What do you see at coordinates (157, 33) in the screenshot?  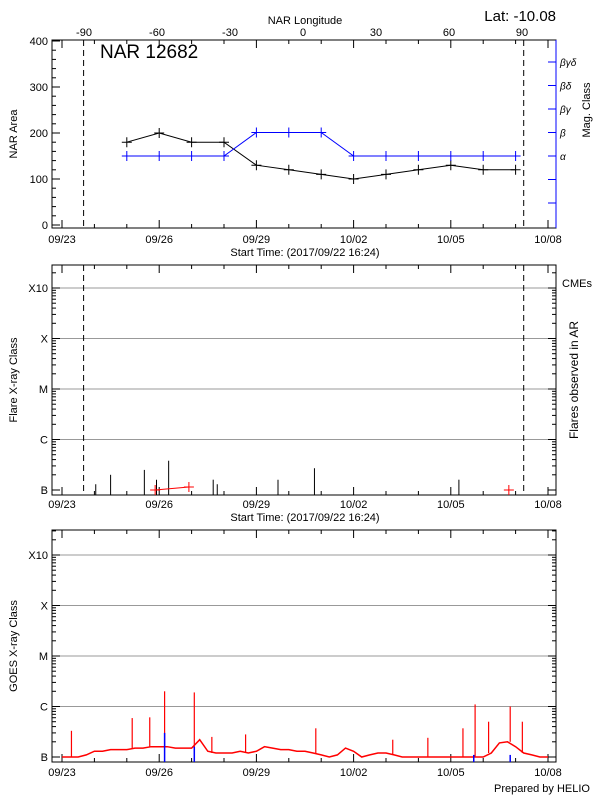 I see `top-tick-label: -60` at bounding box center [157, 33].